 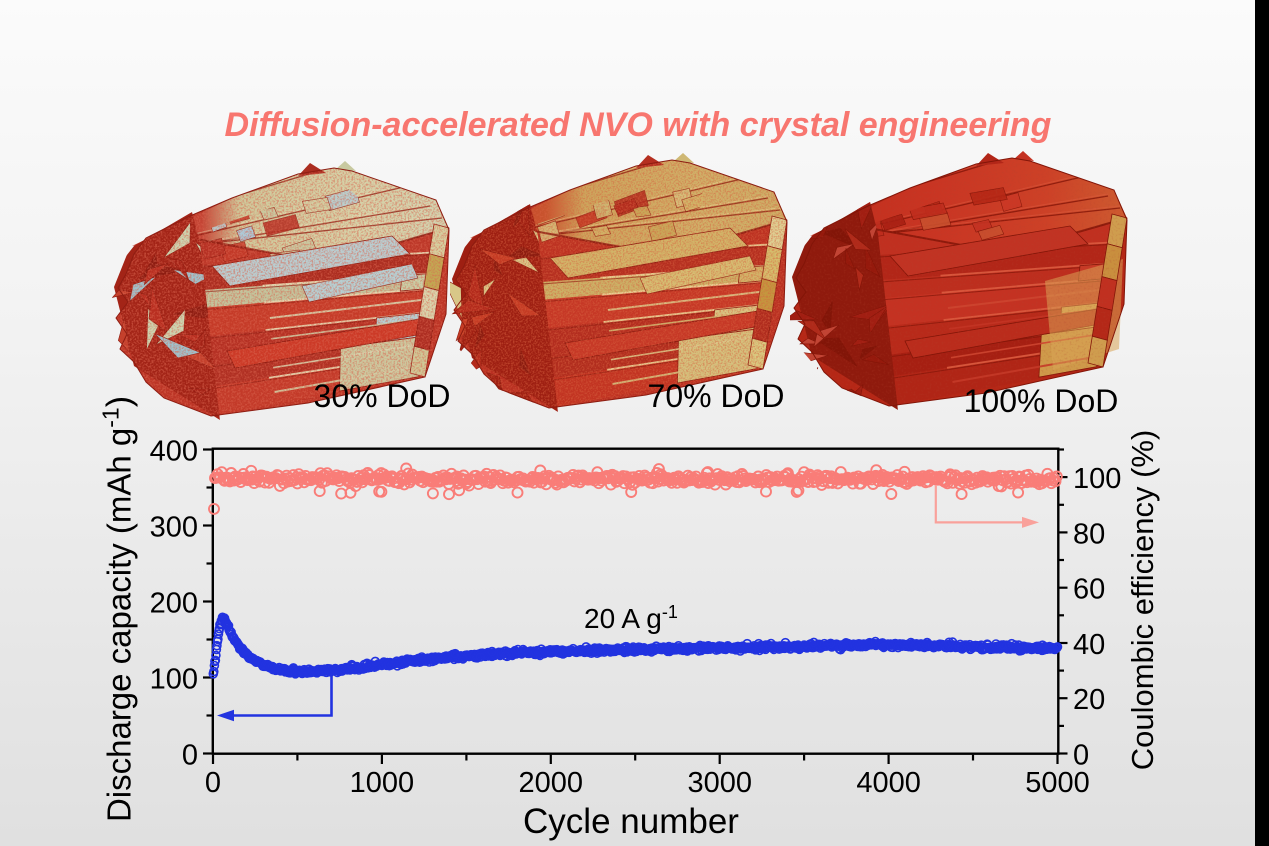 What do you see at coordinates (1089, 645) in the screenshot?
I see `svg-text: 40` at bounding box center [1089, 645].